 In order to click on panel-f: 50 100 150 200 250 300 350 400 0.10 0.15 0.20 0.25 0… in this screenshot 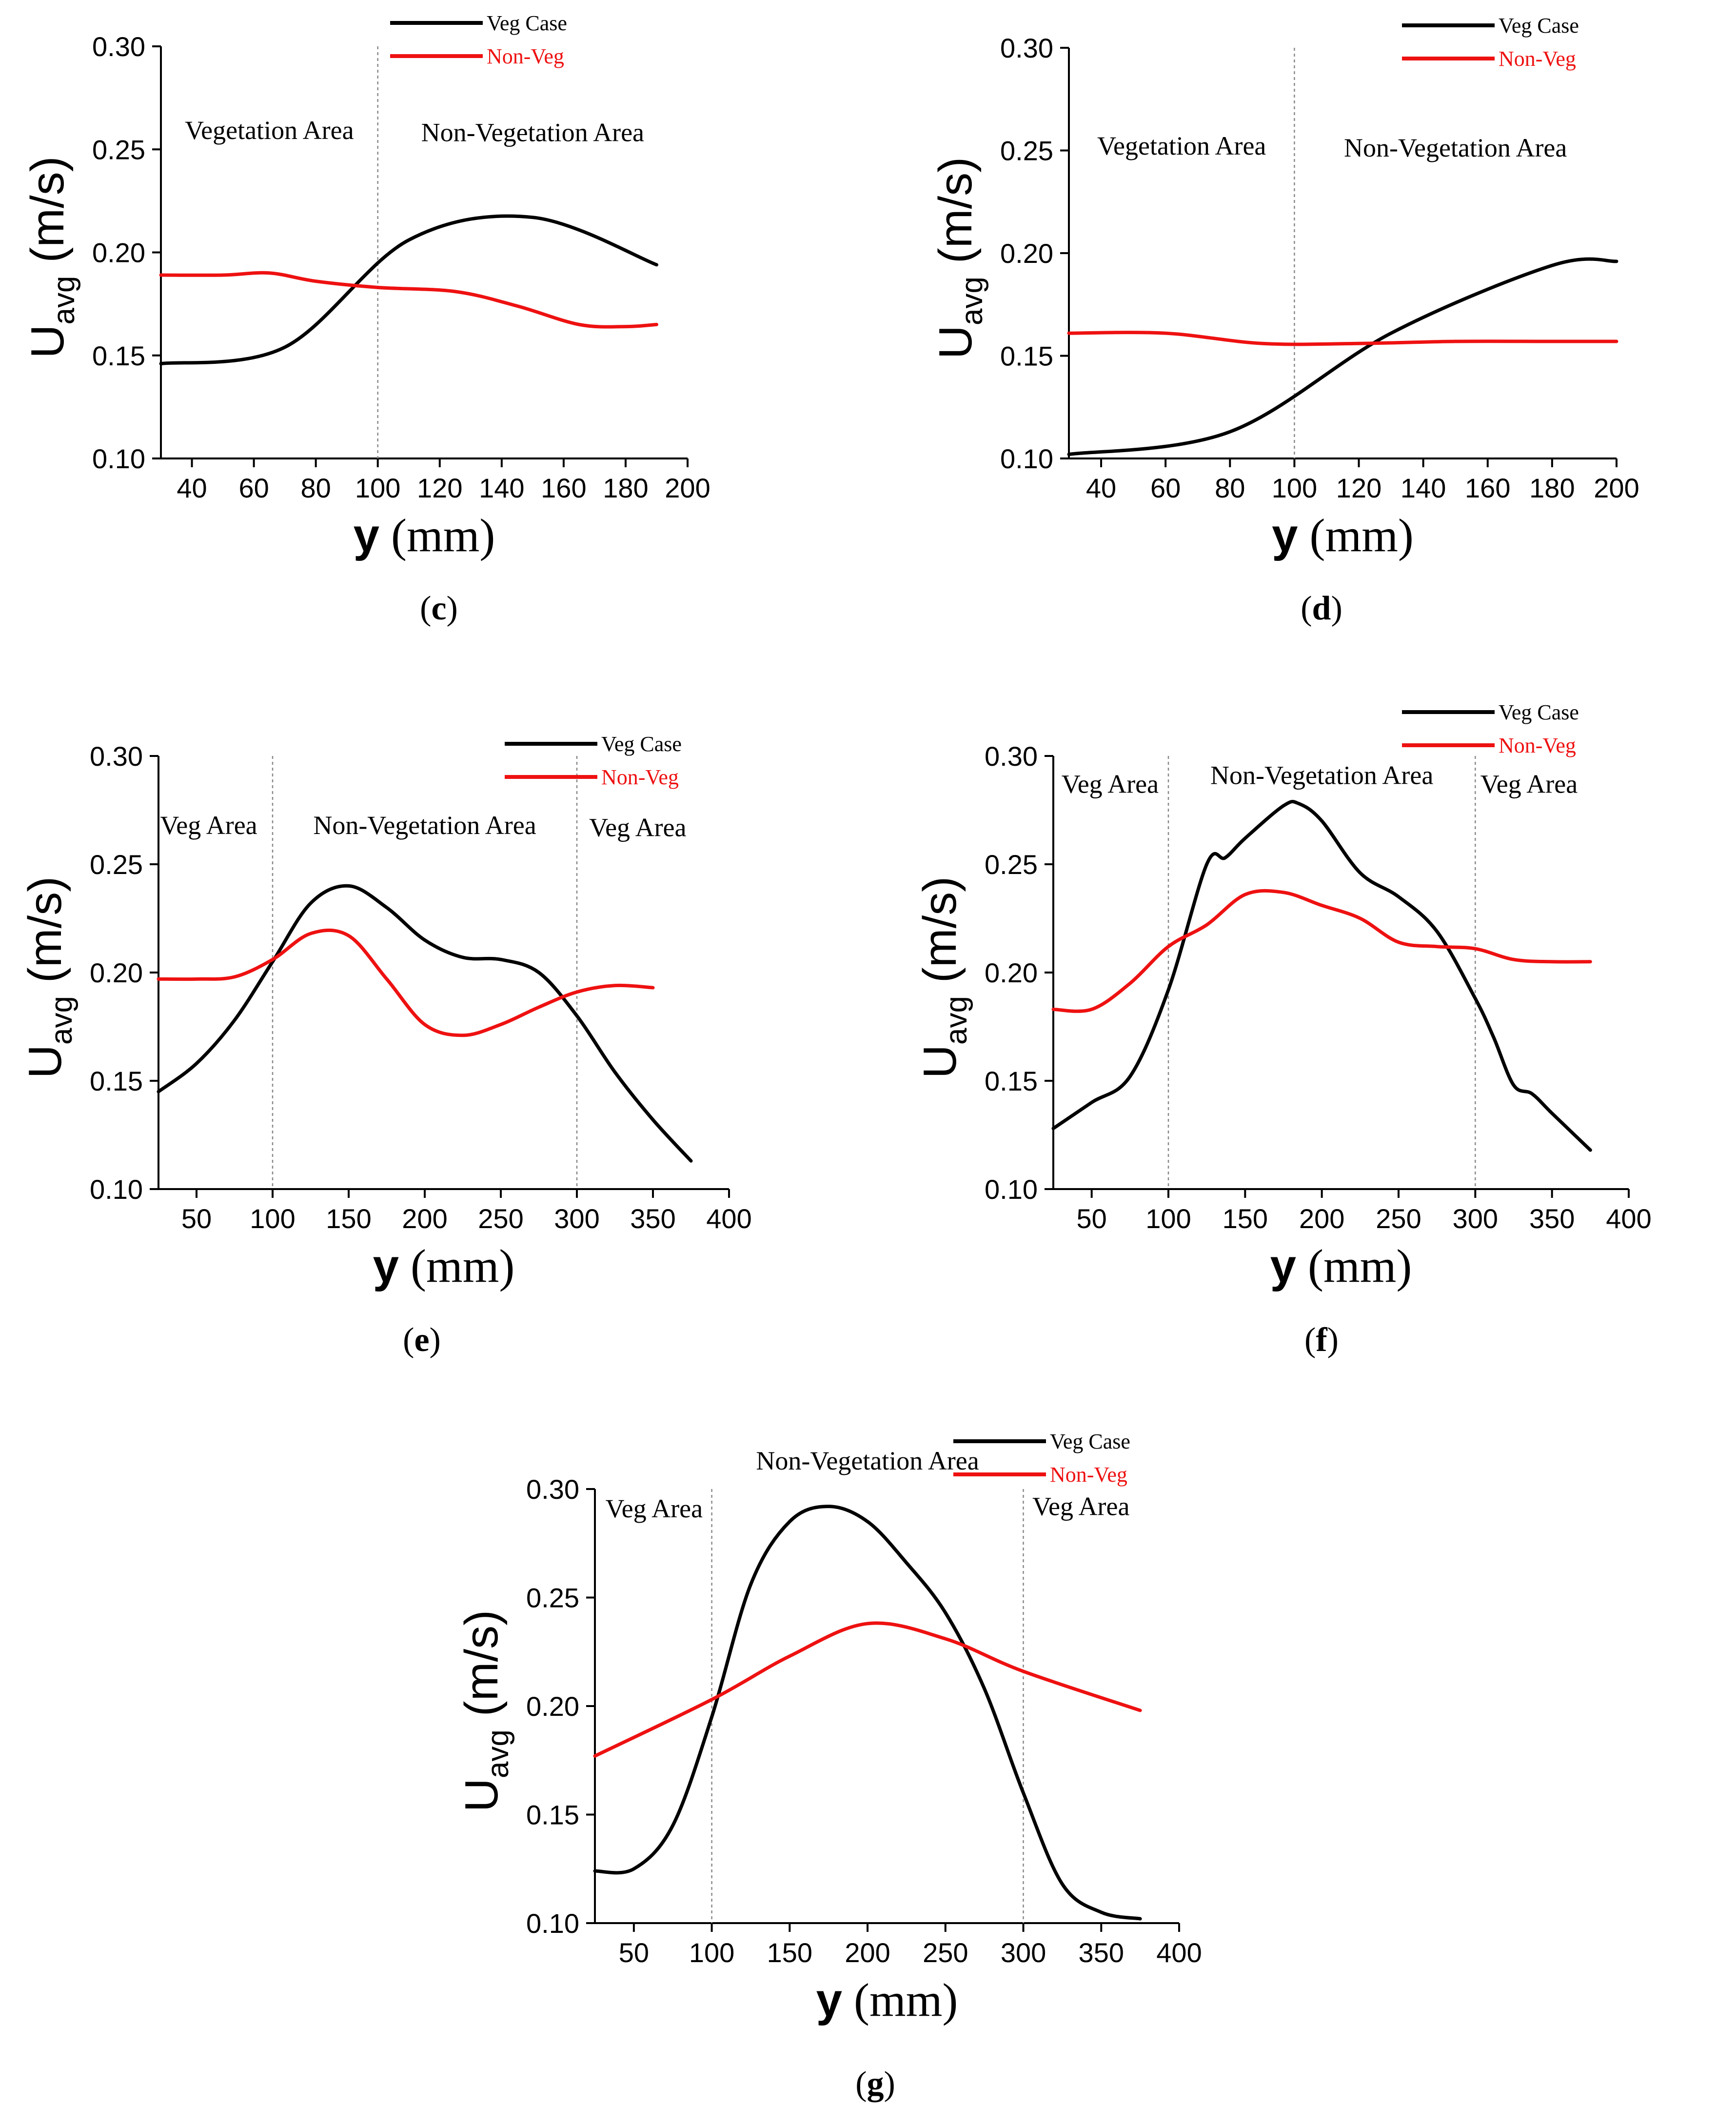, I will do `click(1283, 1029)`.